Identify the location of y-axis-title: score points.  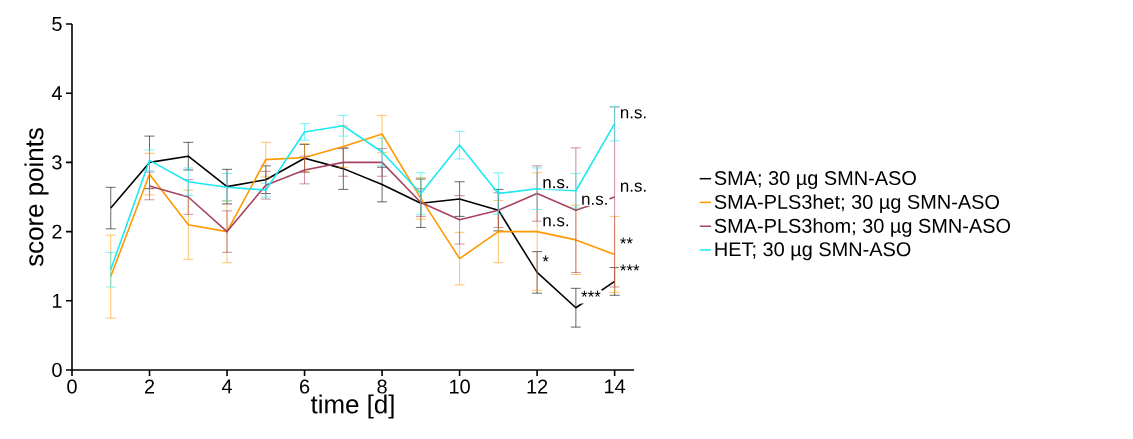
(36, 197).